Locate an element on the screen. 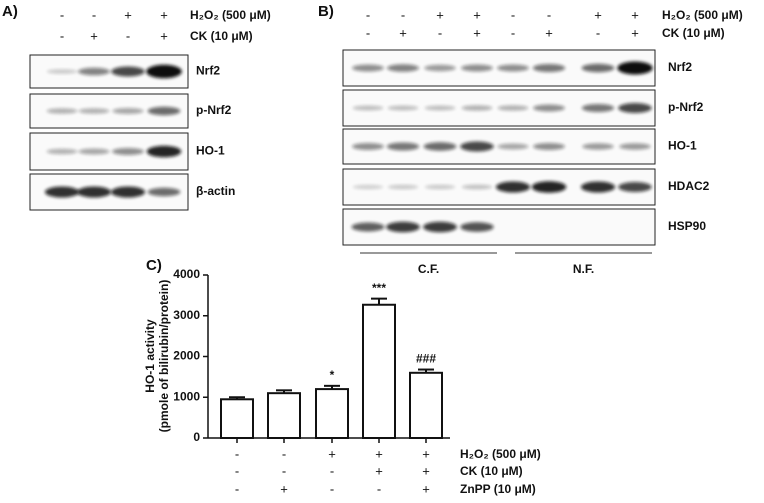 The width and height of the screenshot is (764, 503). fraction-label: N.F. is located at coordinates (583, 269).